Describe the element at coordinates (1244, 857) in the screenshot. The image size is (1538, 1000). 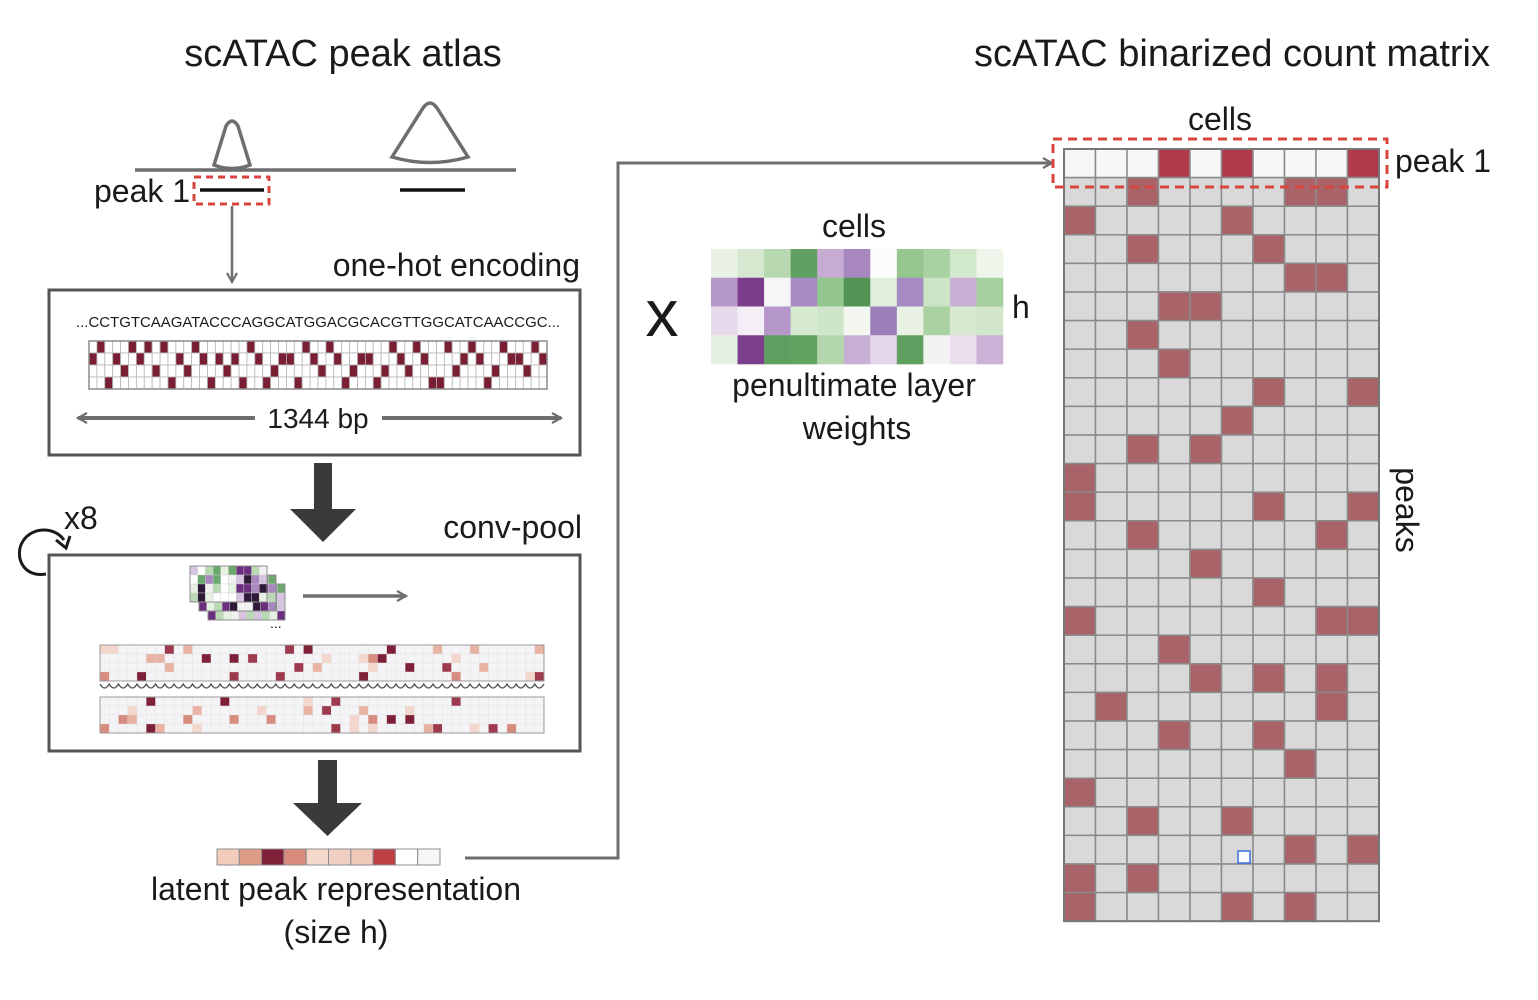
I see `selection-handle` at that location.